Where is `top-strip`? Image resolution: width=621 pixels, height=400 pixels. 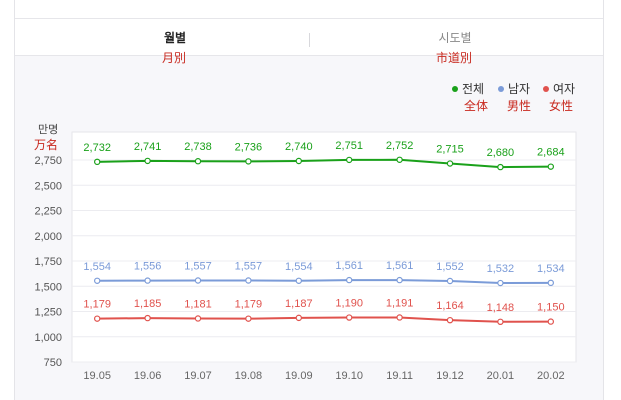 top-strip is located at coordinates (309, 9).